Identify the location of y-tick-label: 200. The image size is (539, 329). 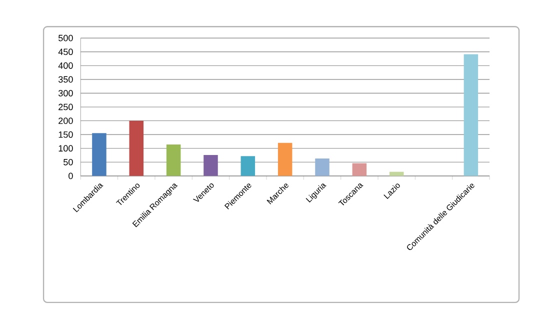
(65, 121).